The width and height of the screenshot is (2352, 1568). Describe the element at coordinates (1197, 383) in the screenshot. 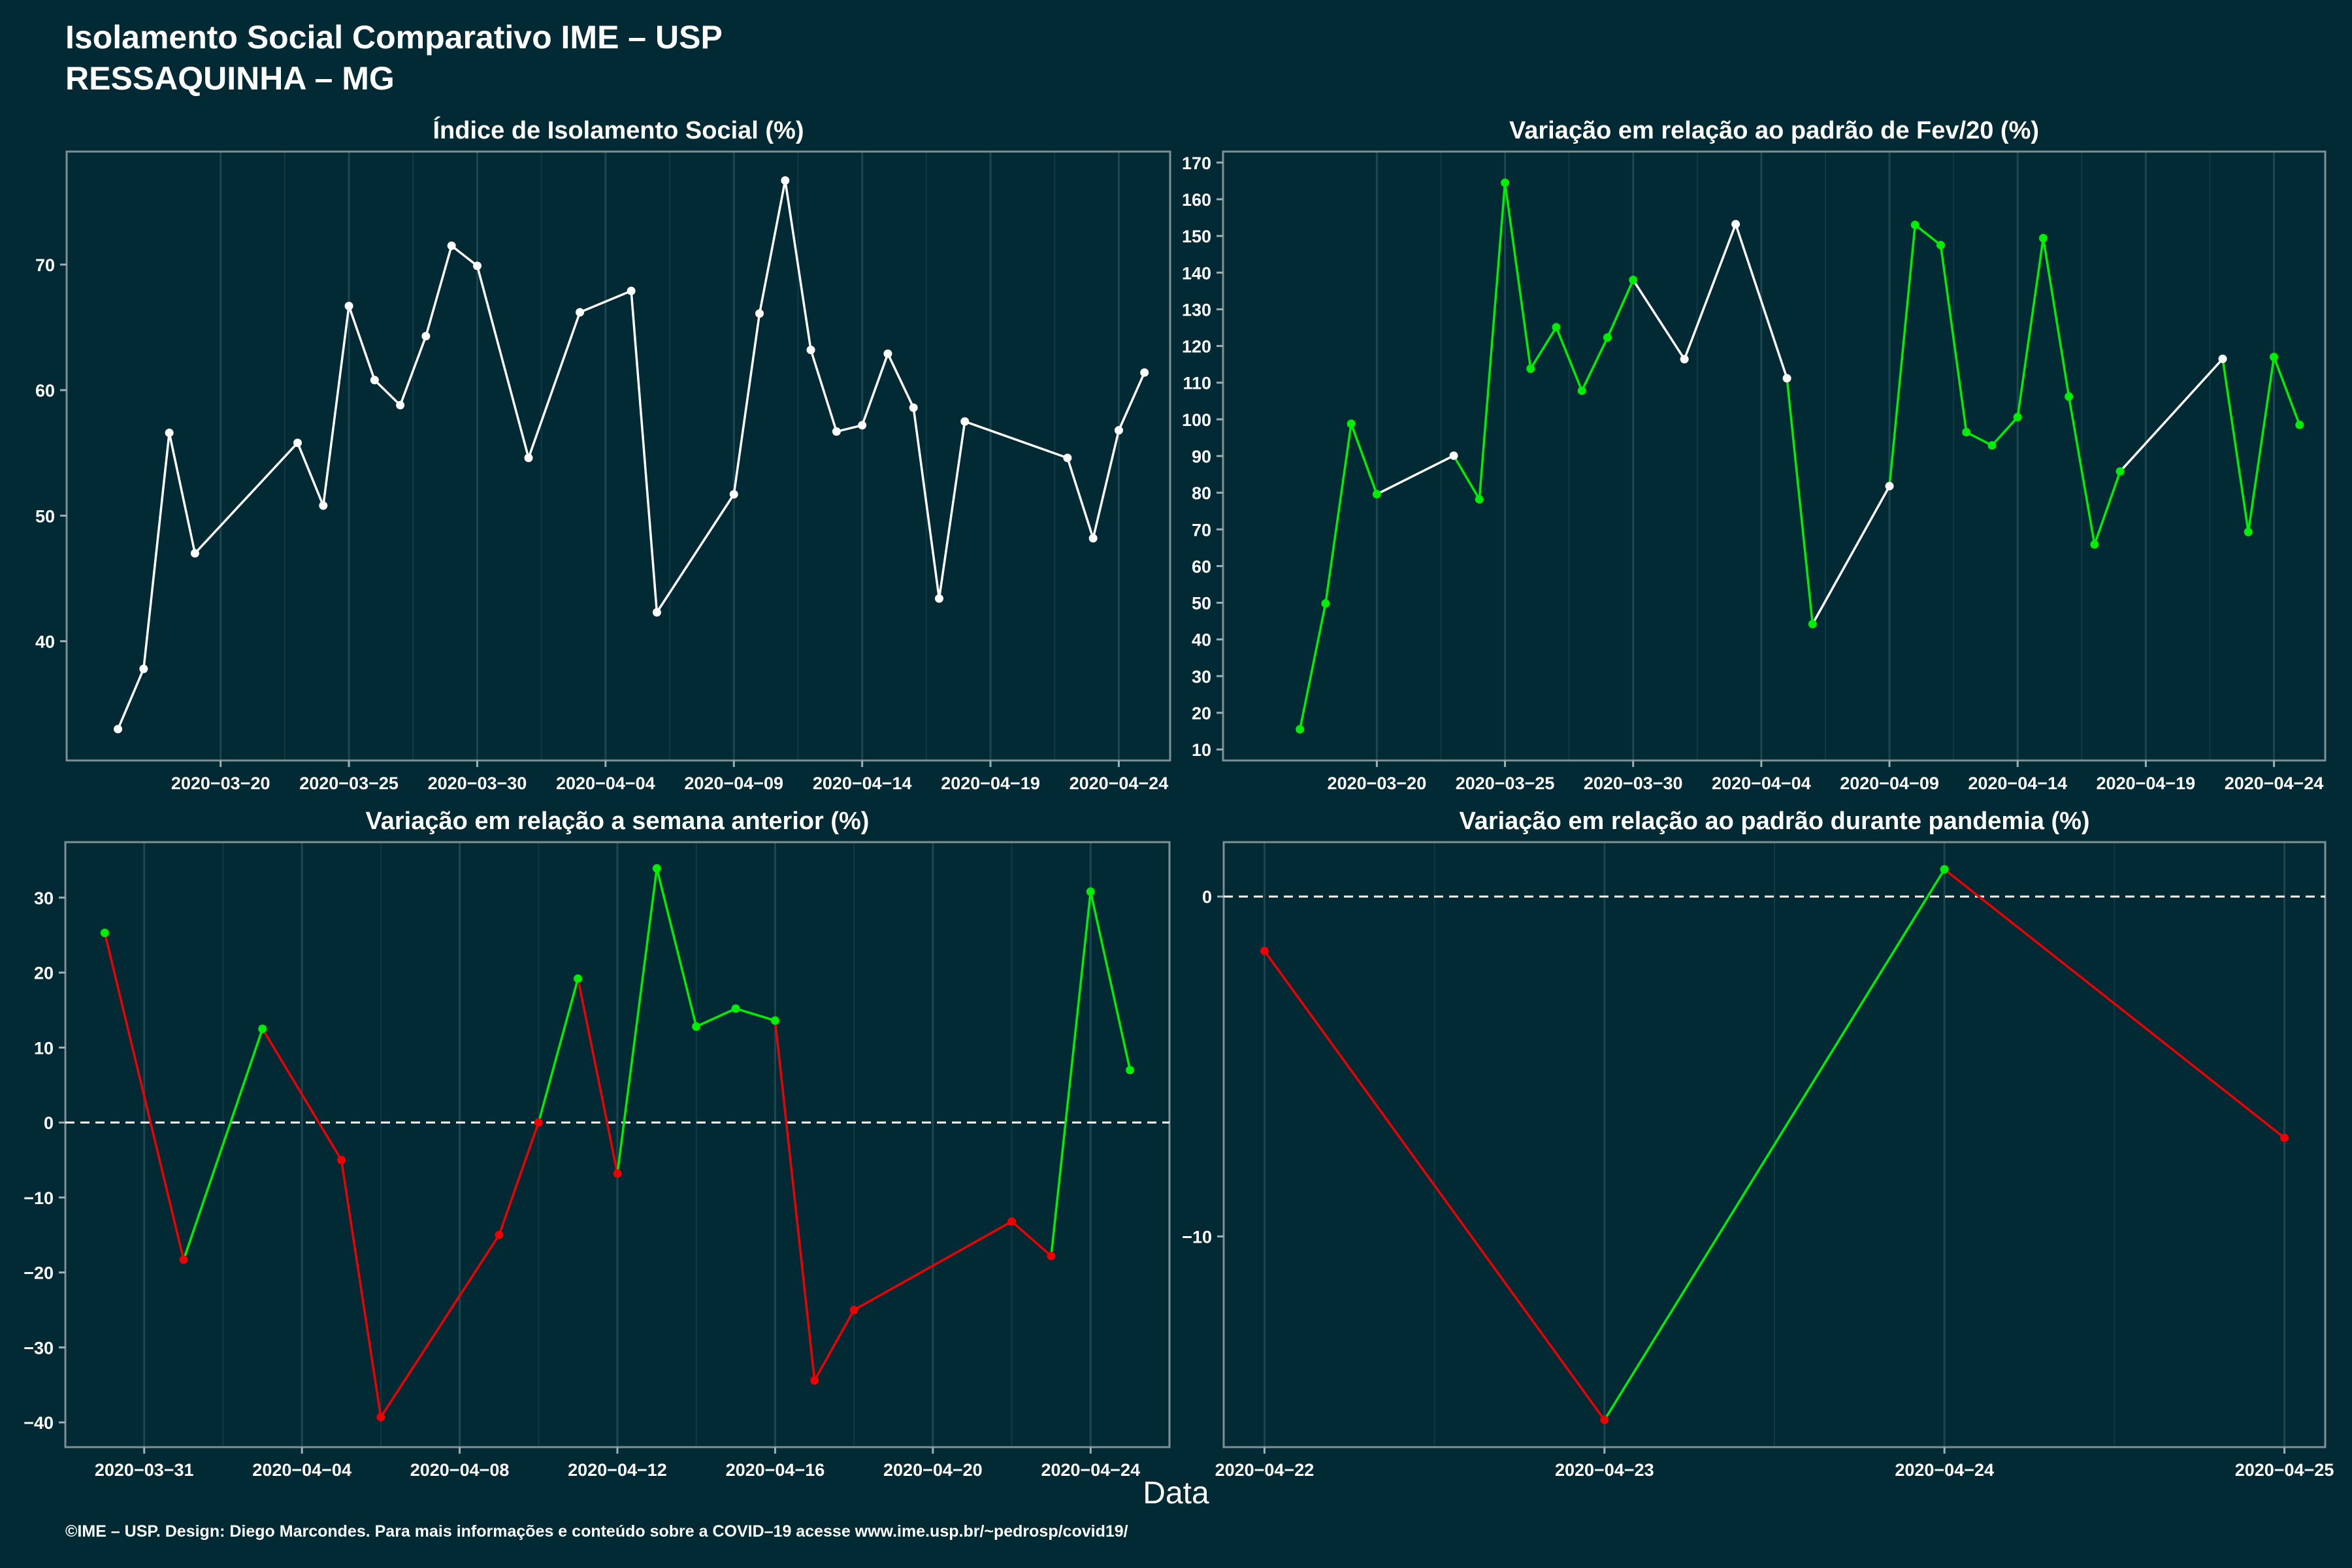

I see `y-tick-label: 110` at that location.